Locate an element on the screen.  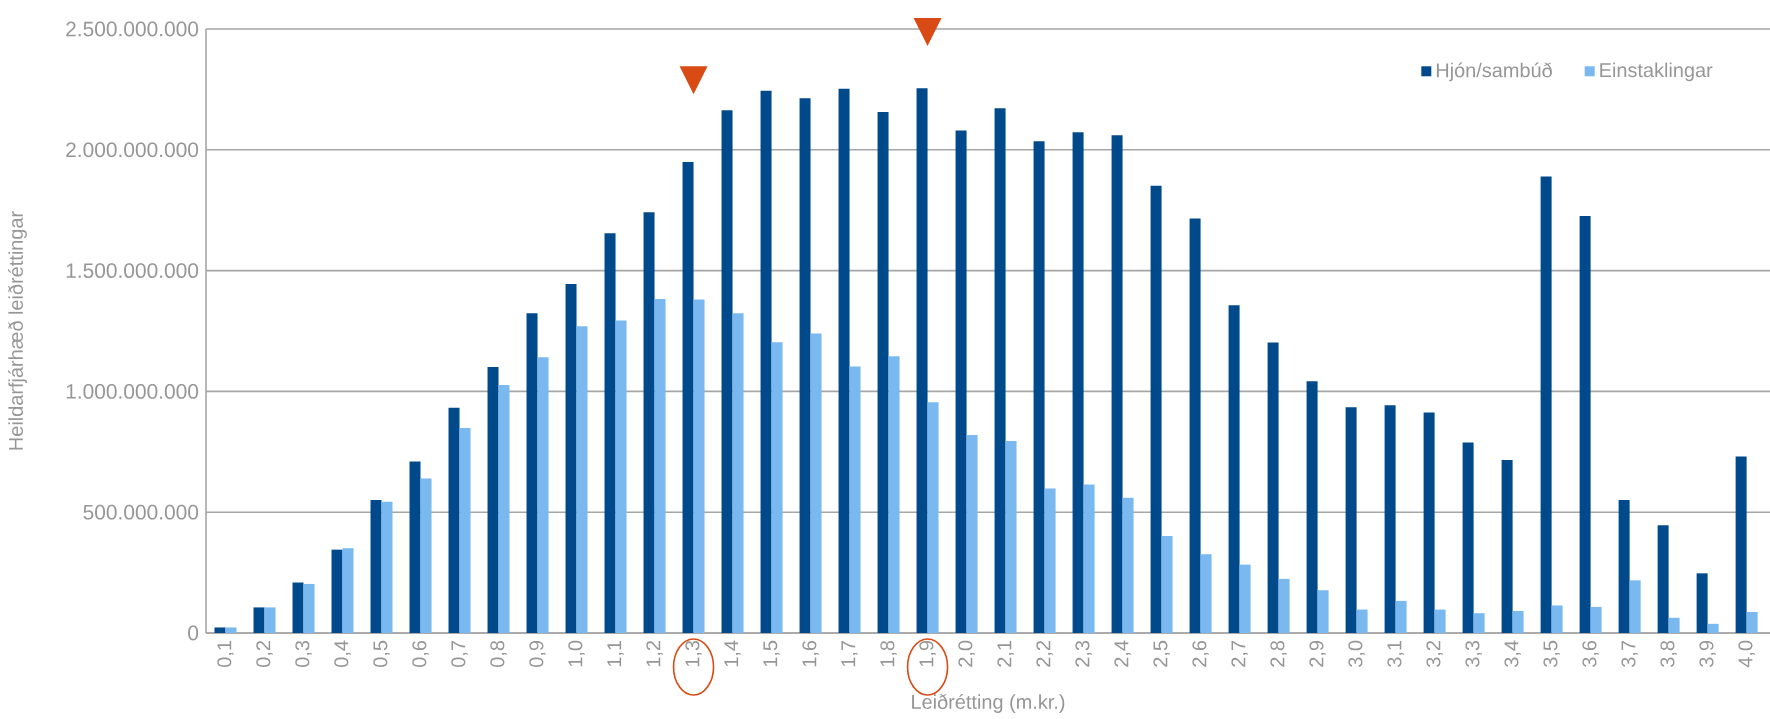
x-tick-label: 2,4 is located at coordinates (1122, 653).